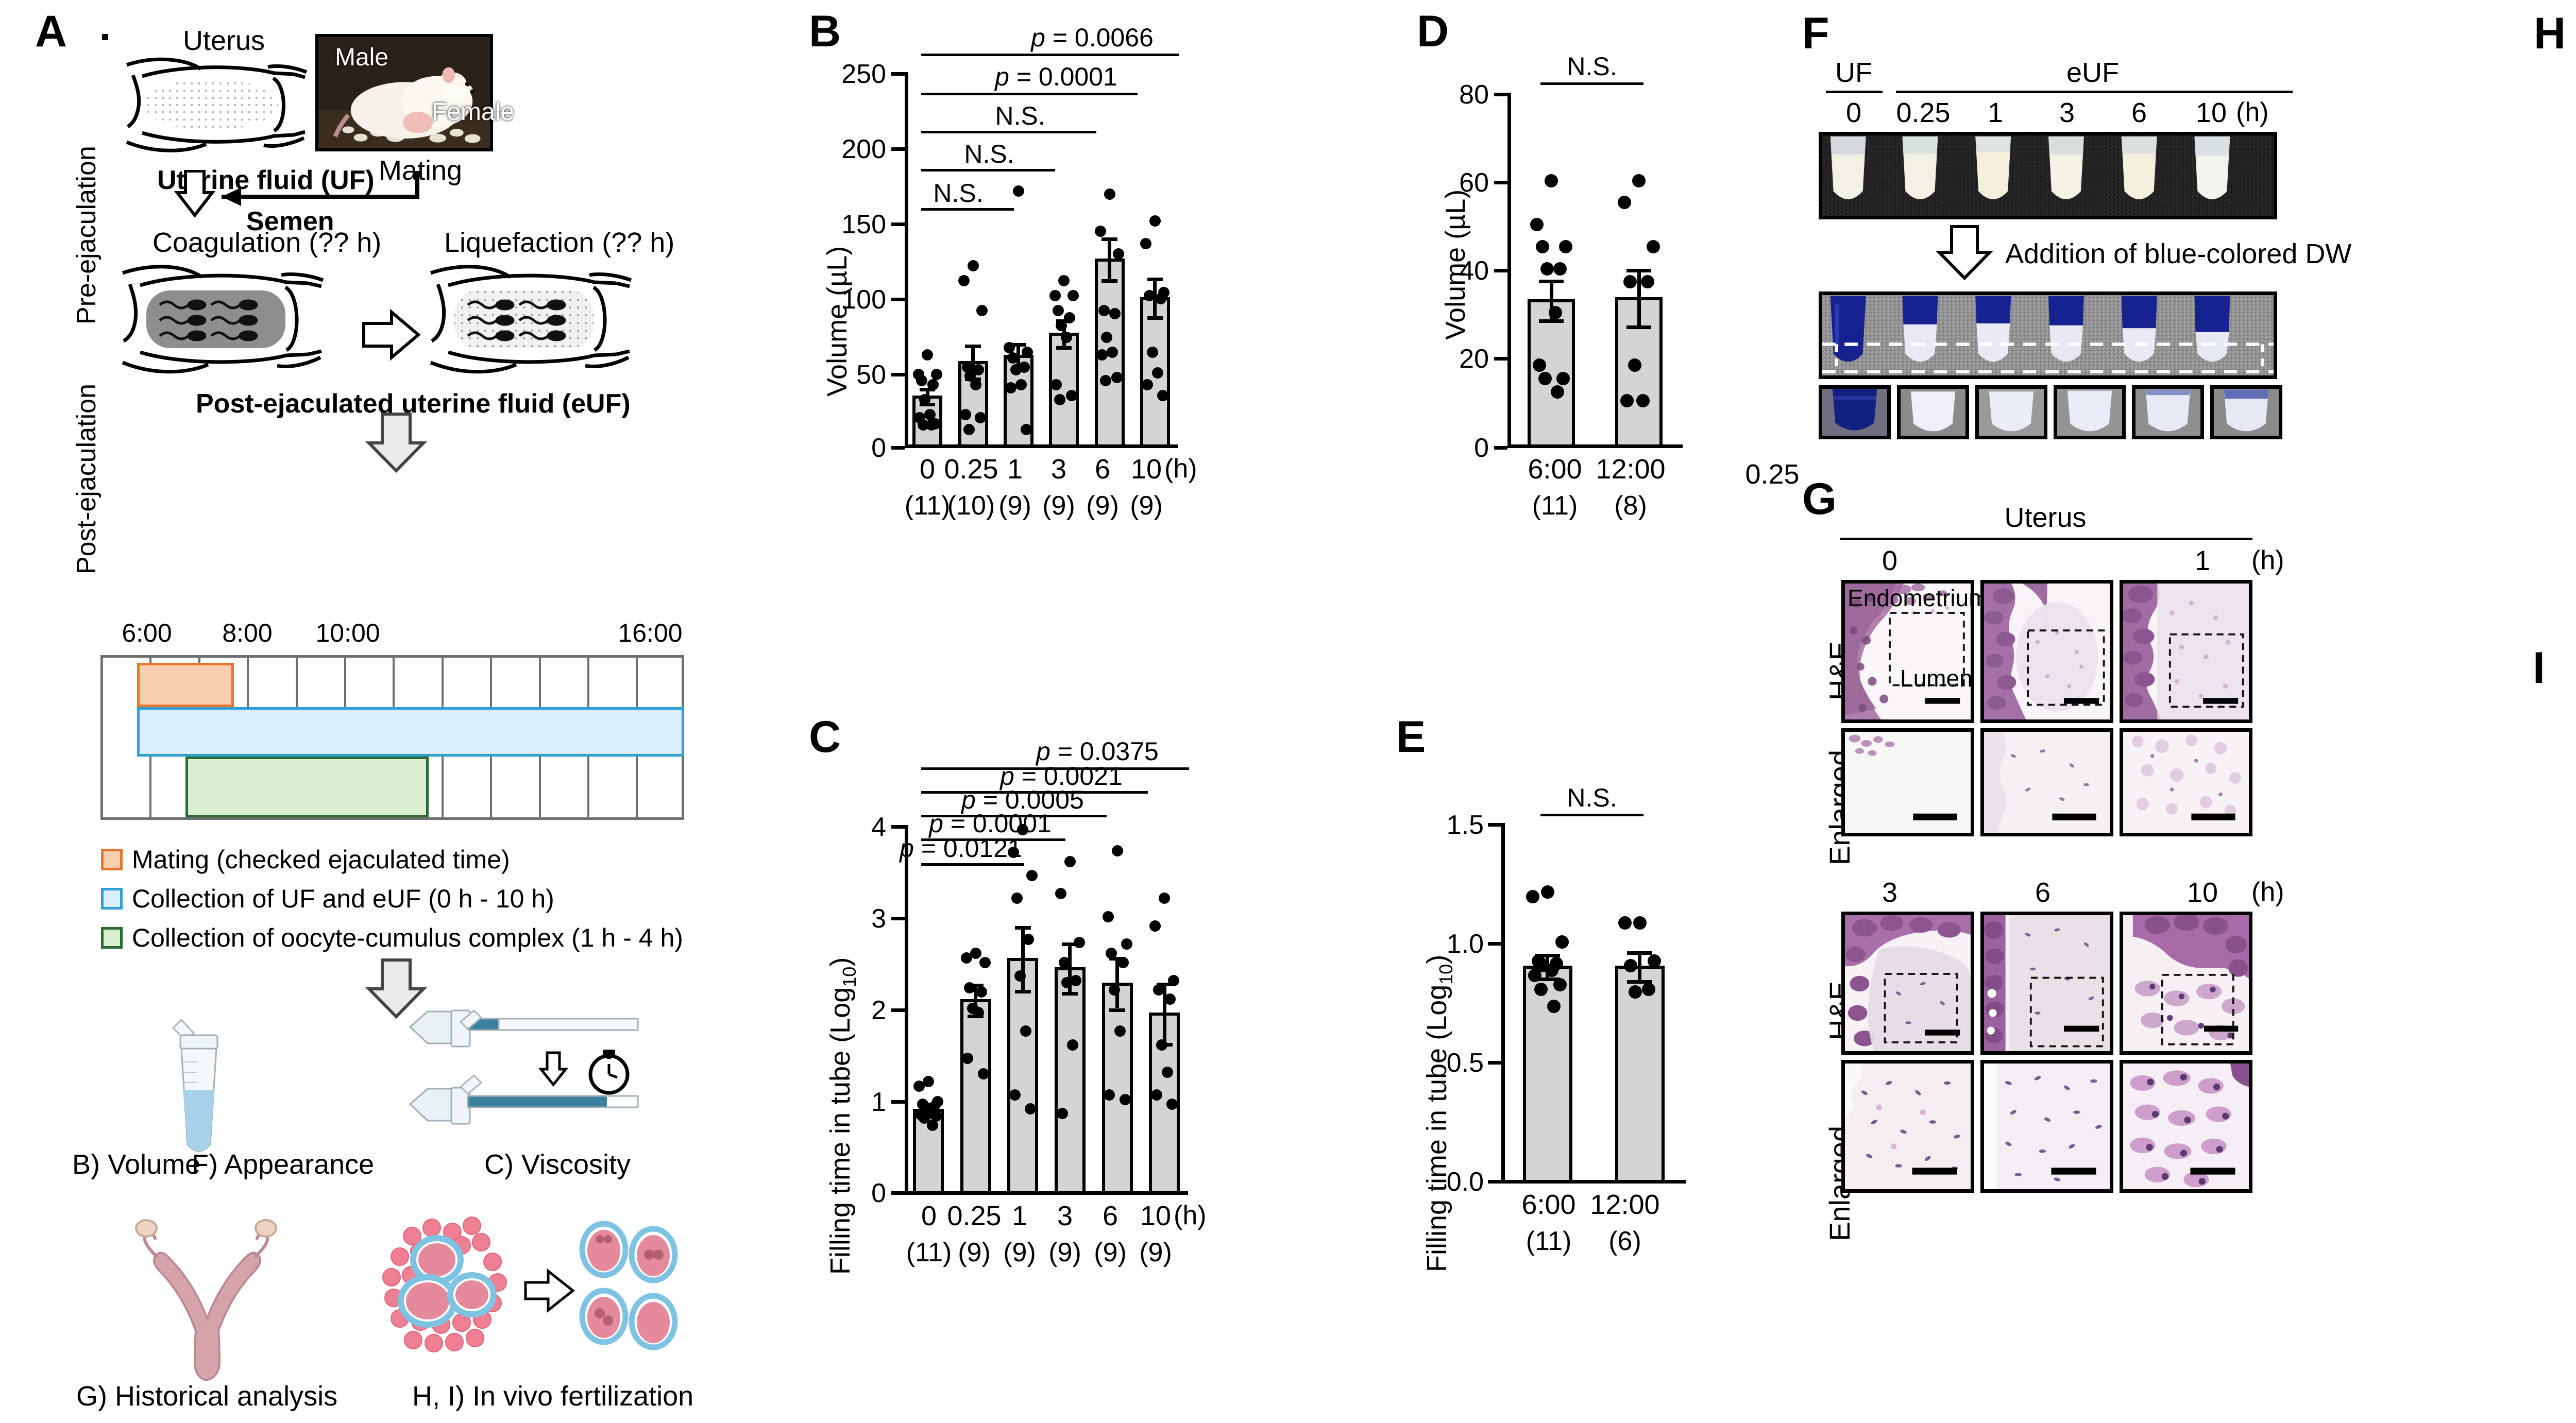 The width and height of the screenshot is (2576, 1423). I want to click on panel-f-timepoint-4: 6, so click(2139, 112).